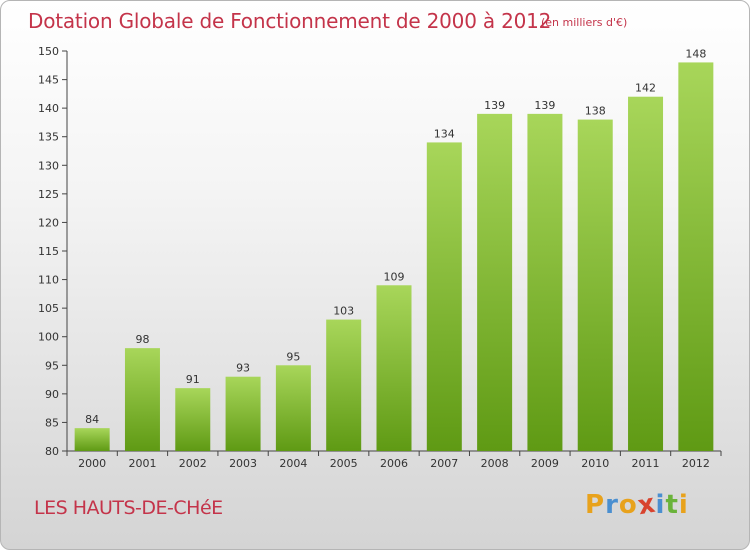 The height and width of the screenshot is (550, 750). What do you see at coordinates (646, 463) in the screenshot?
I see `x-tick-label: 2011` at bounding box center [646, 463].